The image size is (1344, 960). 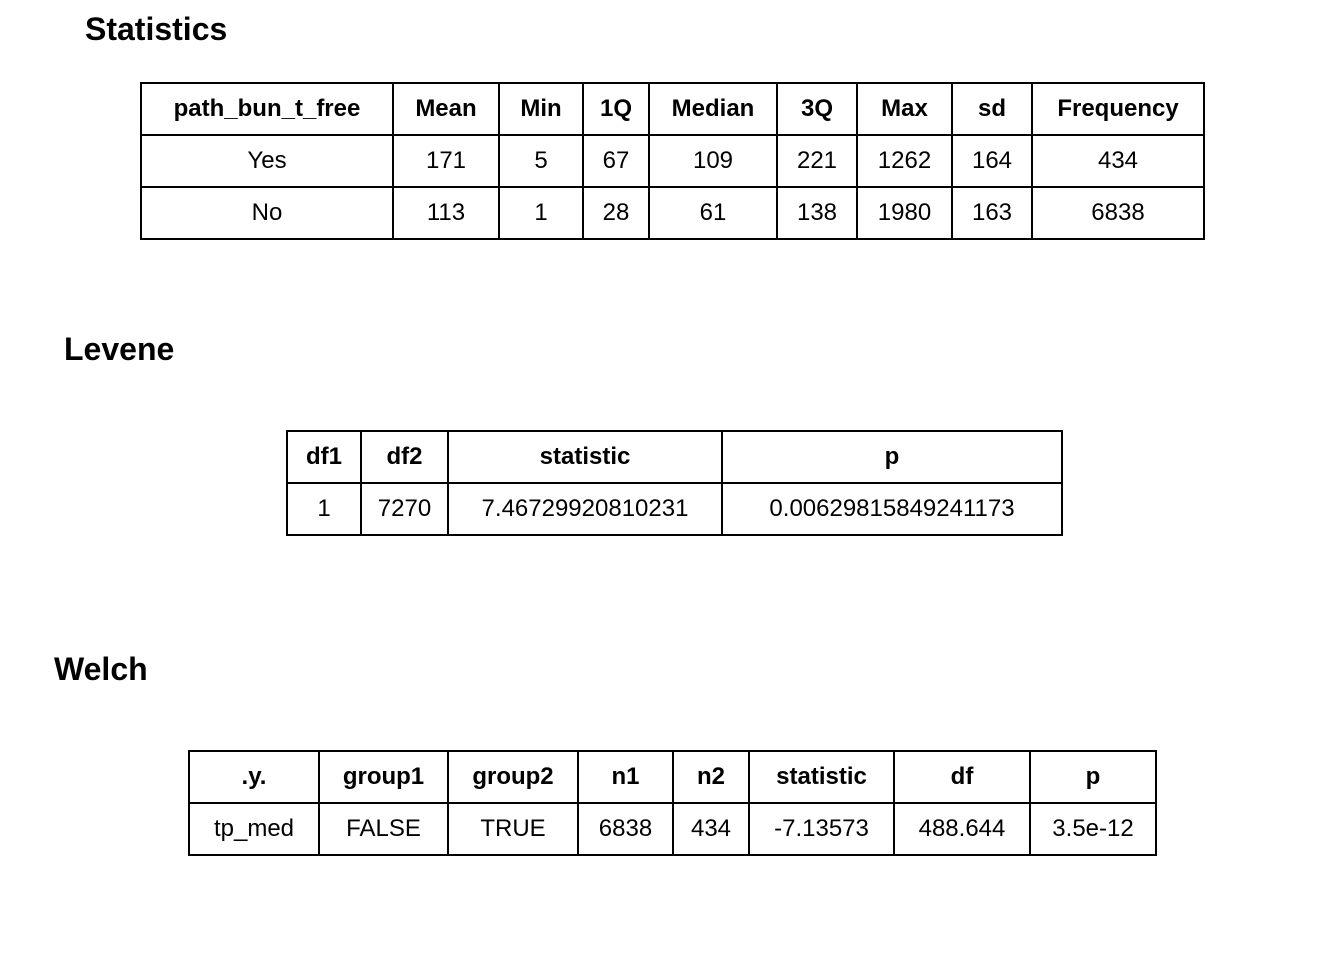 What do you see at coordinates (713, 161) in the screenshot?
I see `table-cell: 109` at bounding box center [713, 161].